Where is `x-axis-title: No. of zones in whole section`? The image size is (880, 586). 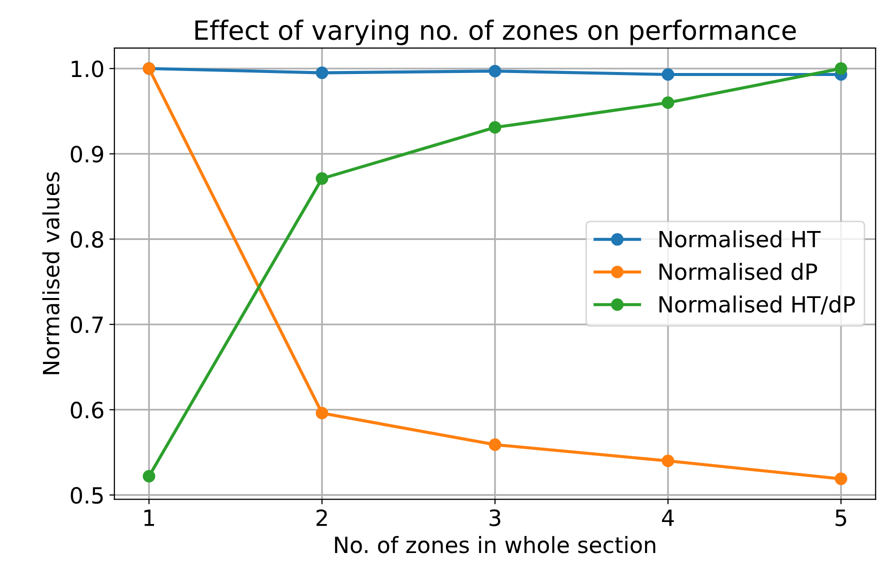
x-axis-title: No. of zones in whole section is located at coordinates (495, 545).